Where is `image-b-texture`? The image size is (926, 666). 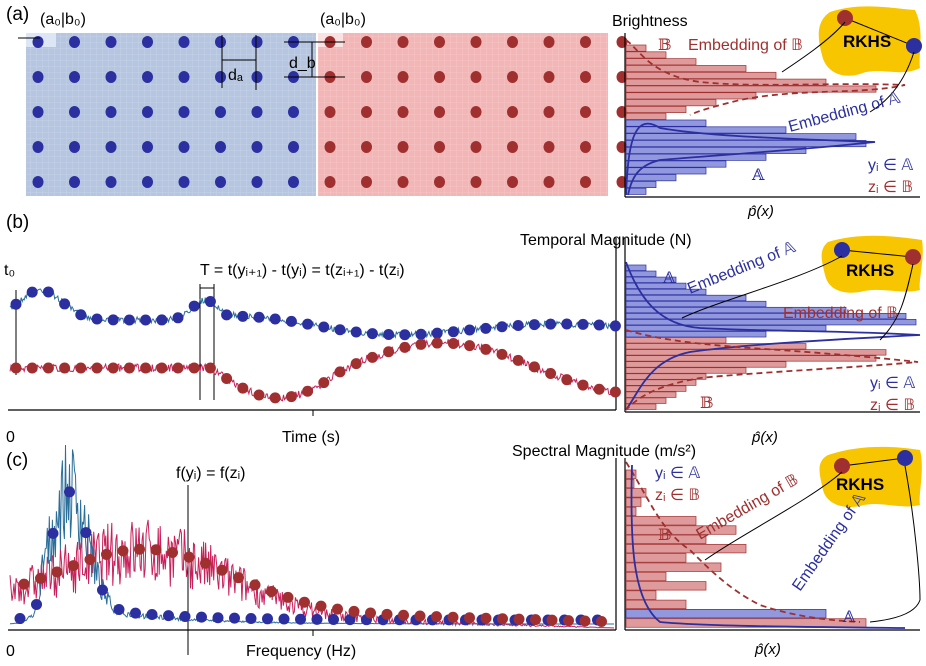 image-b-texture is located at coordinates (463, 114).